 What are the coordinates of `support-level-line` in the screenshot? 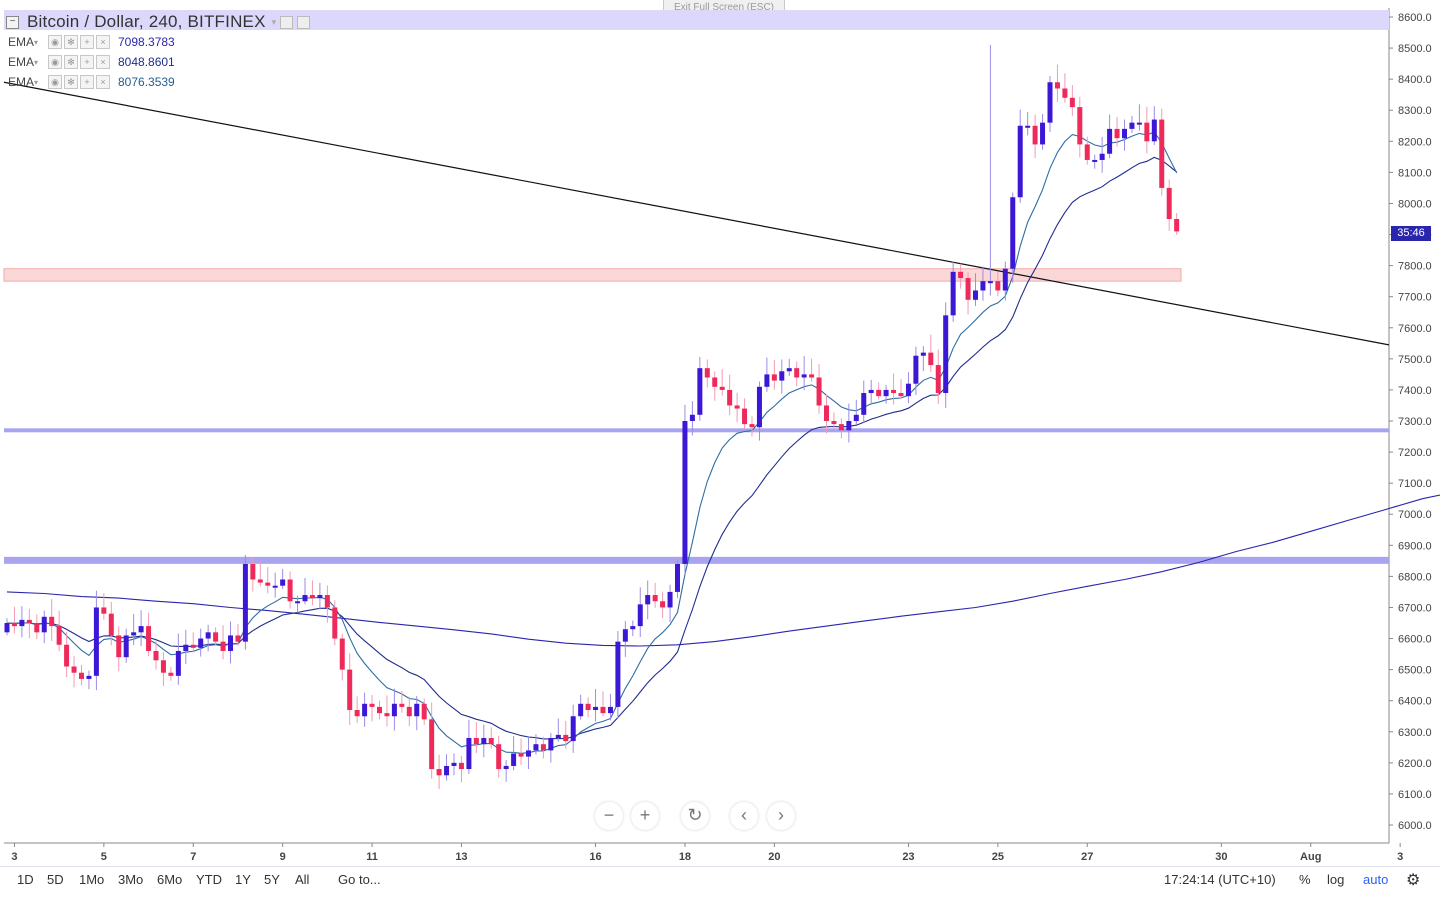 It's located at (696, 430).